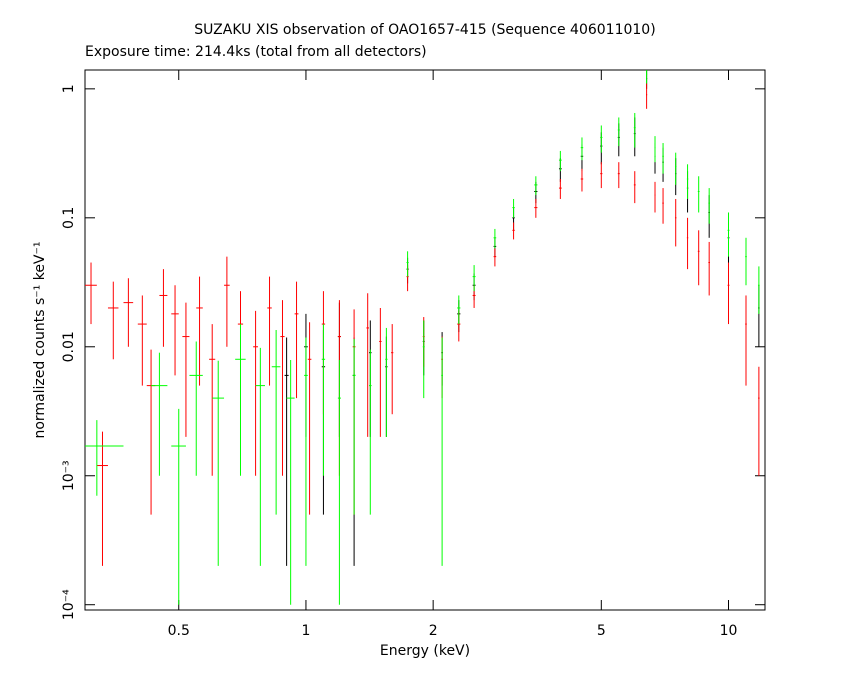  I want to click on x-tick-label: 10, so click(729, 631).